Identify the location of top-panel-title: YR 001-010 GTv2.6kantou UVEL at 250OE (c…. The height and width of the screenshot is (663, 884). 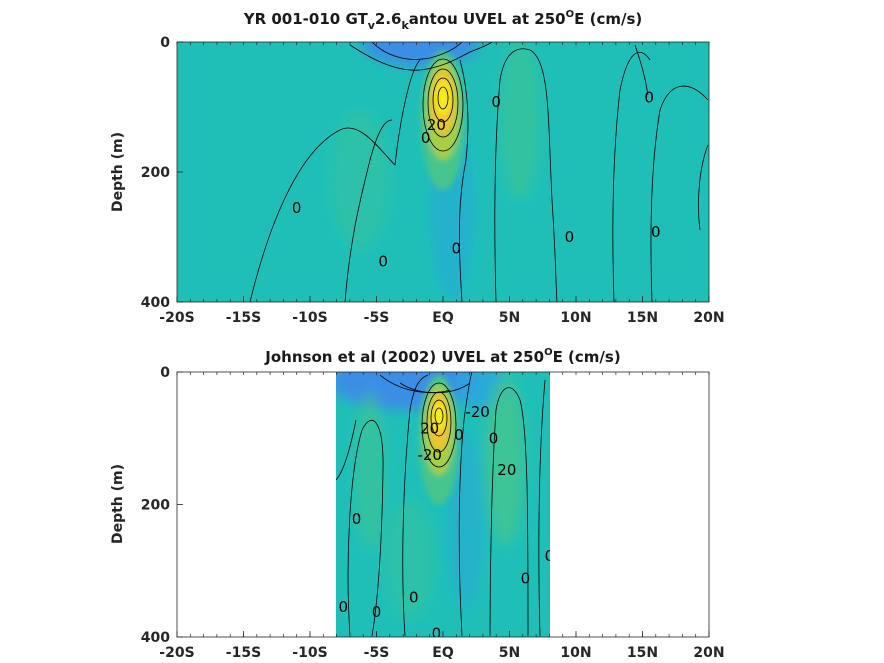
(443, 20).